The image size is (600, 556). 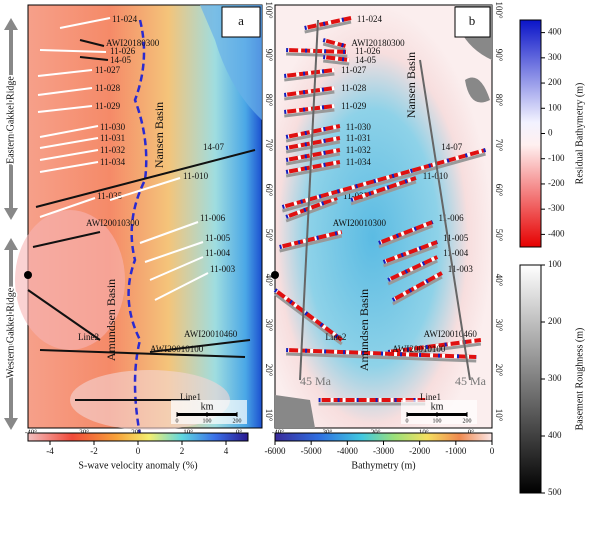 What do you see at coordinates (137, 227) in the screenshot?
I see `ridge-axis` at bounding box center [137, 227].